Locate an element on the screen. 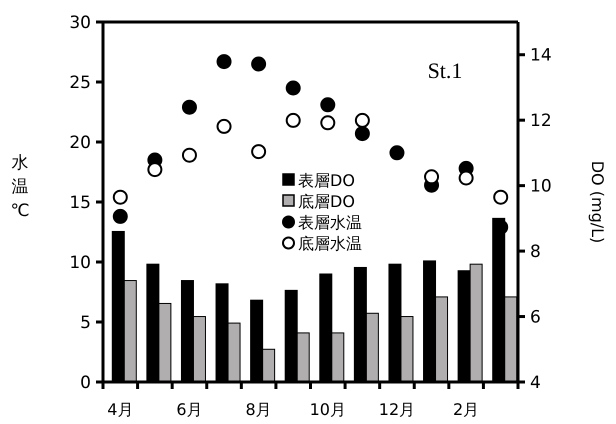 Image resolution: width=616 pixels, height=424 pixels. x-tick-label: 4月 is located at coordinates (120, 409).